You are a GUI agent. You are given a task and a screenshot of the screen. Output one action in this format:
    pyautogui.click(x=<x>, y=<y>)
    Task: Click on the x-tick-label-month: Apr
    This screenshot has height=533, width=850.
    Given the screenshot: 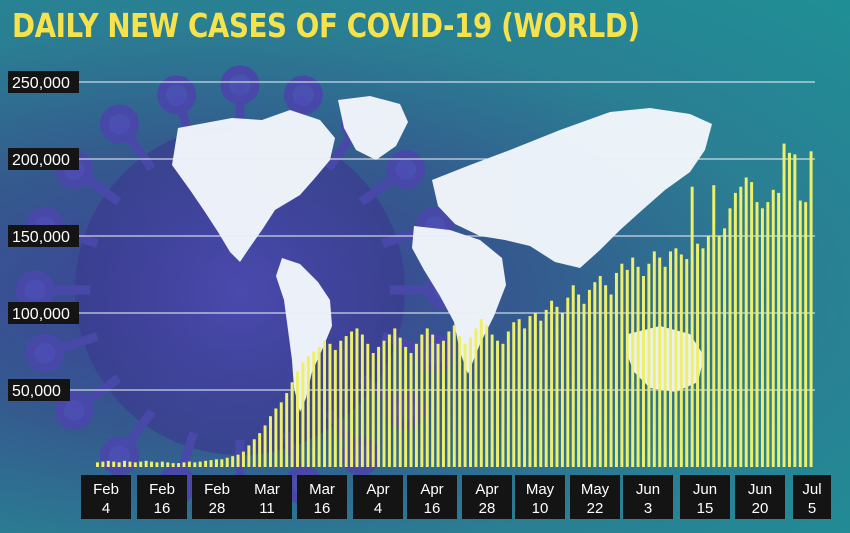 What is the action you would take?
    pyautogui.click(x=377, y=489)
    